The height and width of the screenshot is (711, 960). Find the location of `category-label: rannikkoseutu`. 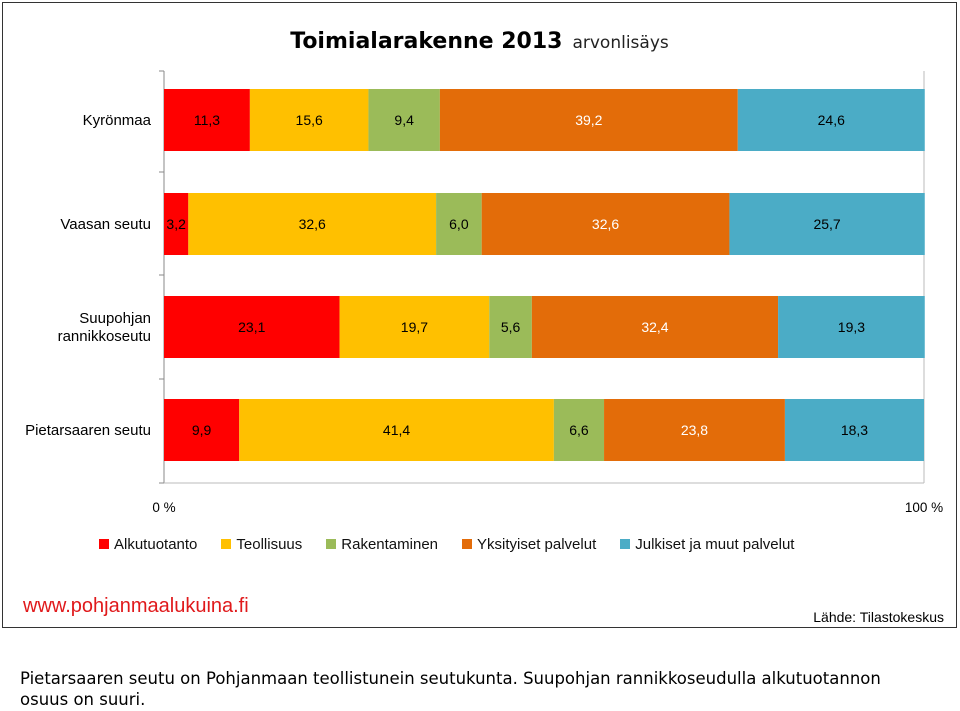

category-label: rannikkoseutu is located at coordinates (104, 336).